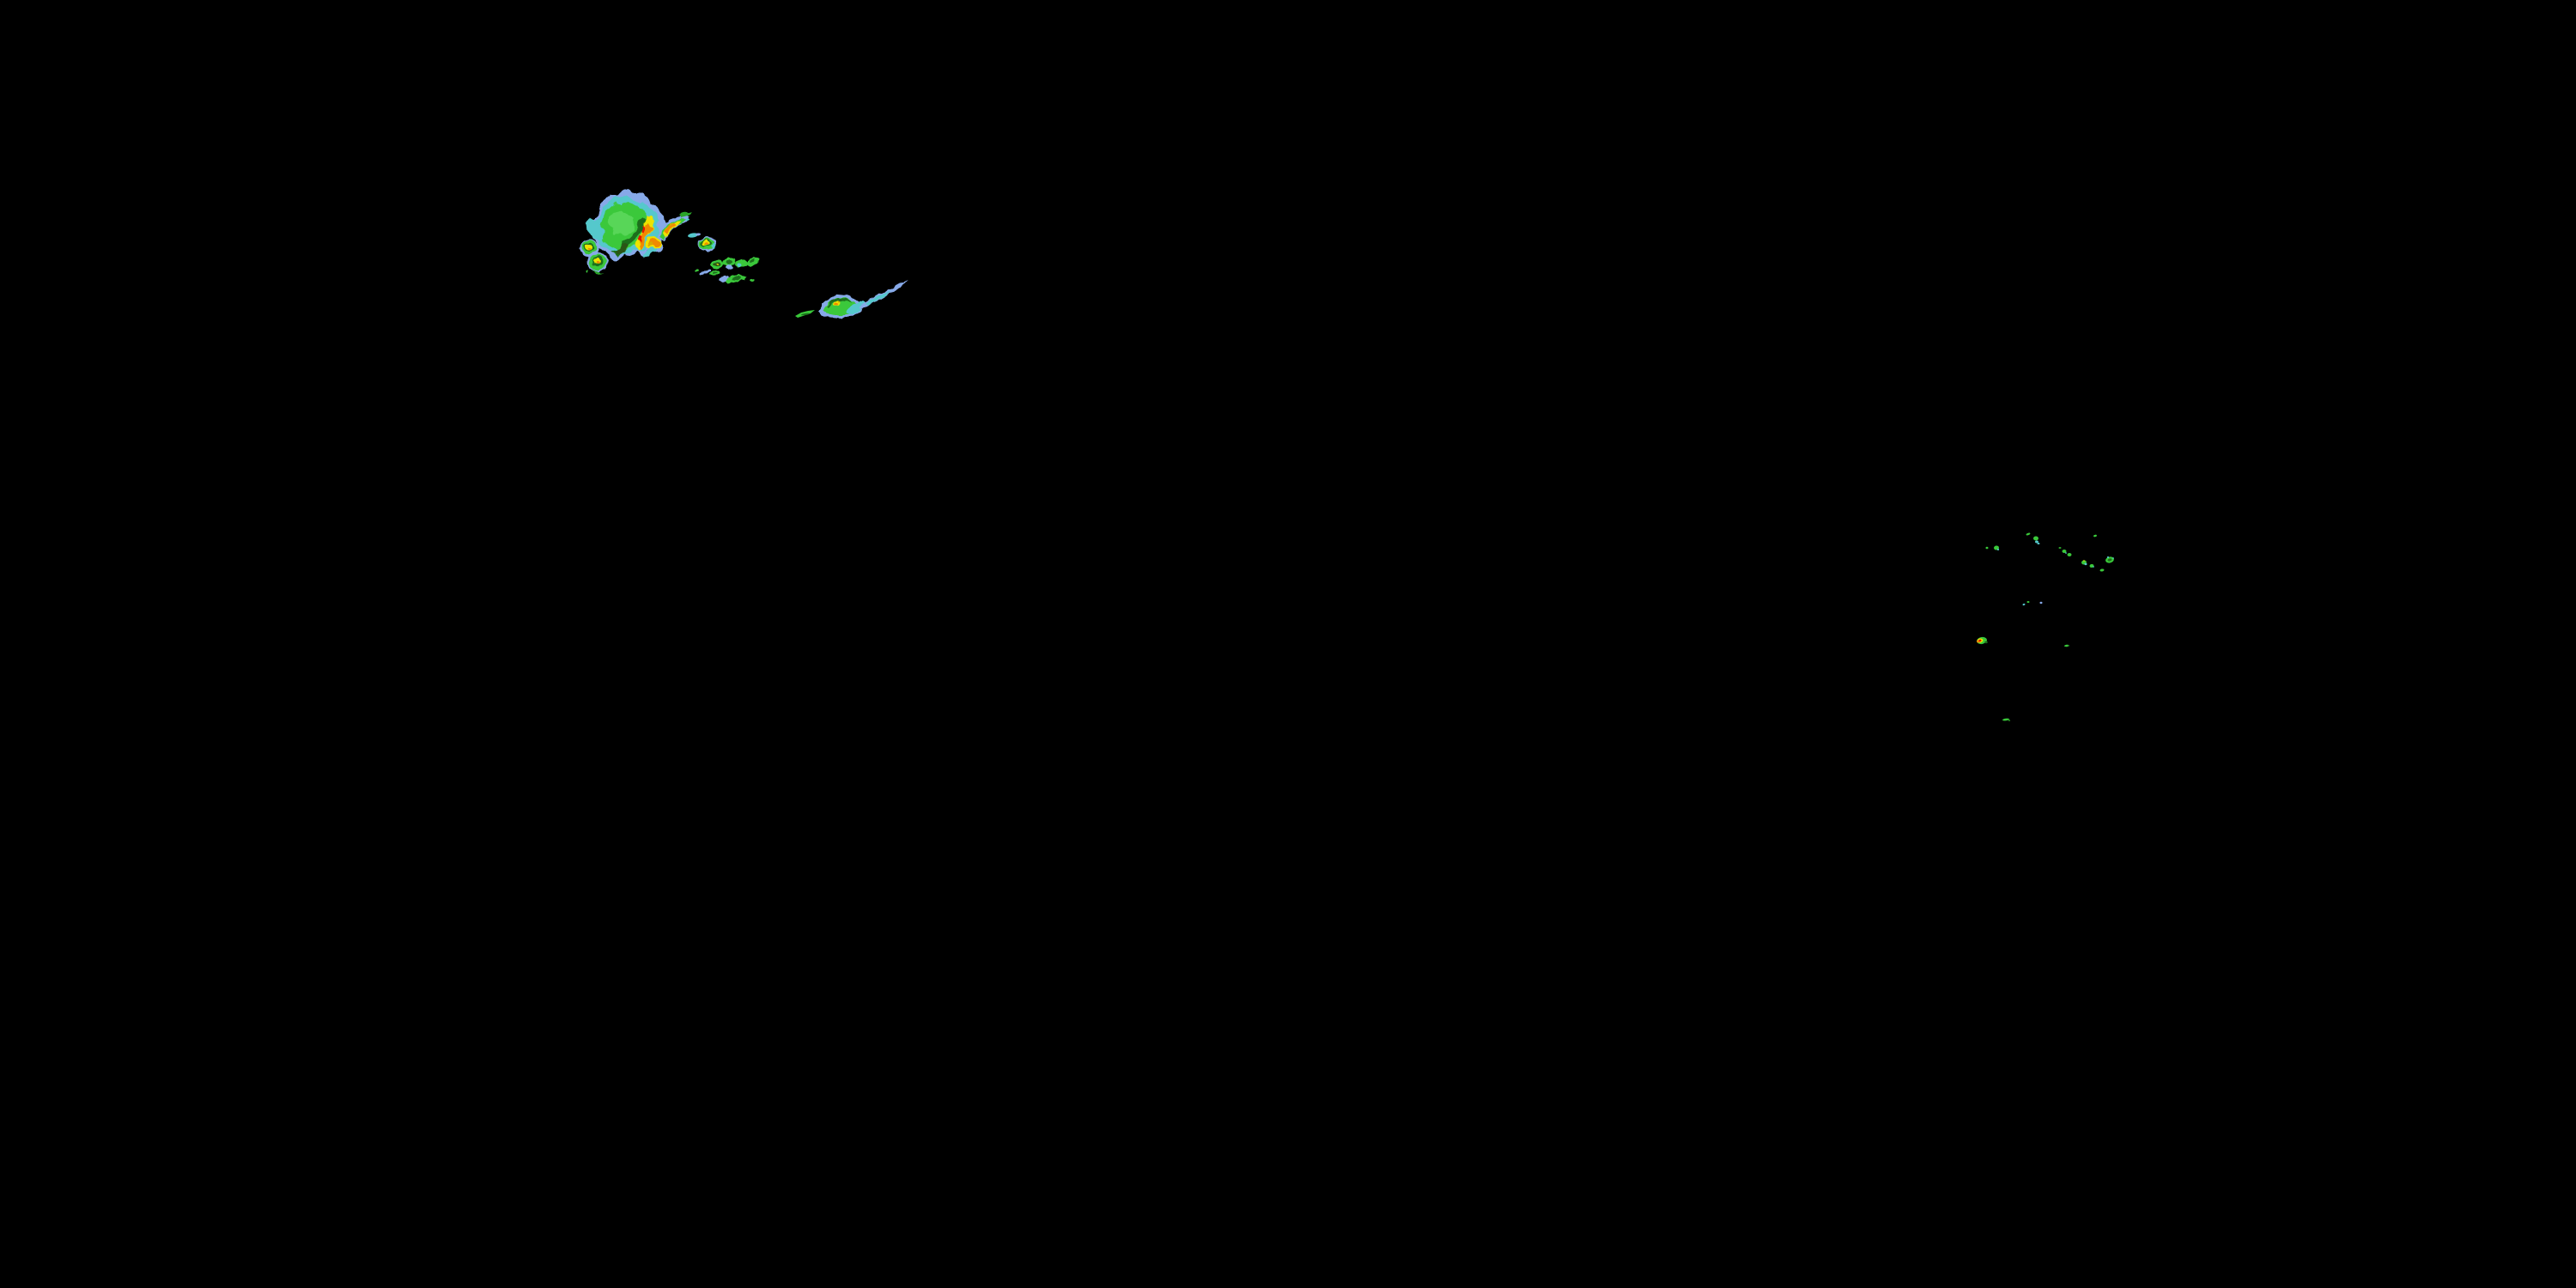 This screenshot has height=1288, width=2576. Describe the element at coordinates (621, 249) in the screenshot. I see `reflectivity-olive-layer` at that location.